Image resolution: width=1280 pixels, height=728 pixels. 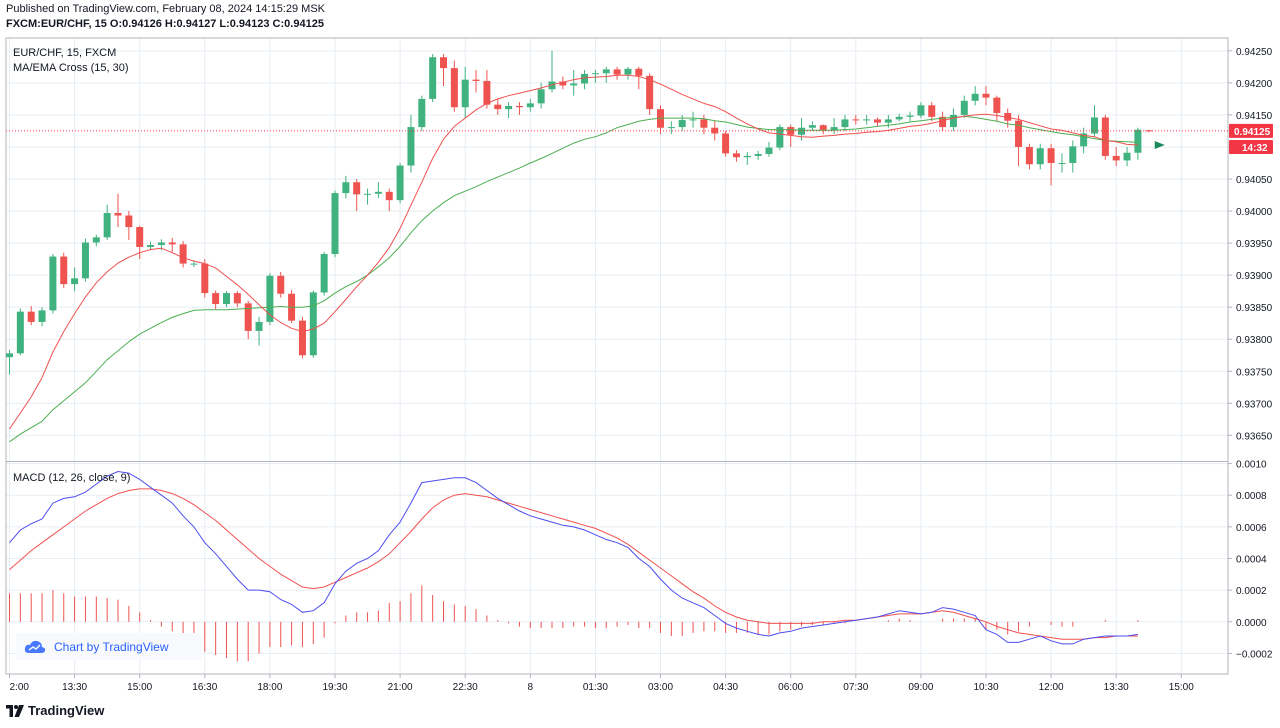 I want to click on tradingview-footer: TradingView, so click(x=55, y=710).